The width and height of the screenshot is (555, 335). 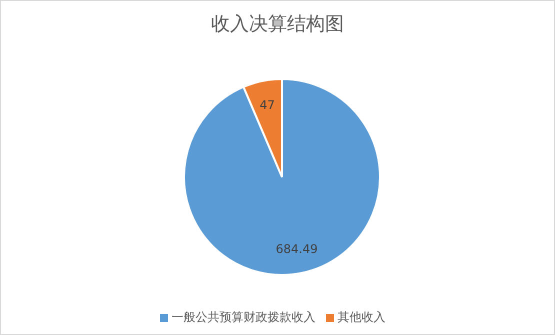 I want to click on chart-title: 收入决算结构图, so click(x=277, y=24).